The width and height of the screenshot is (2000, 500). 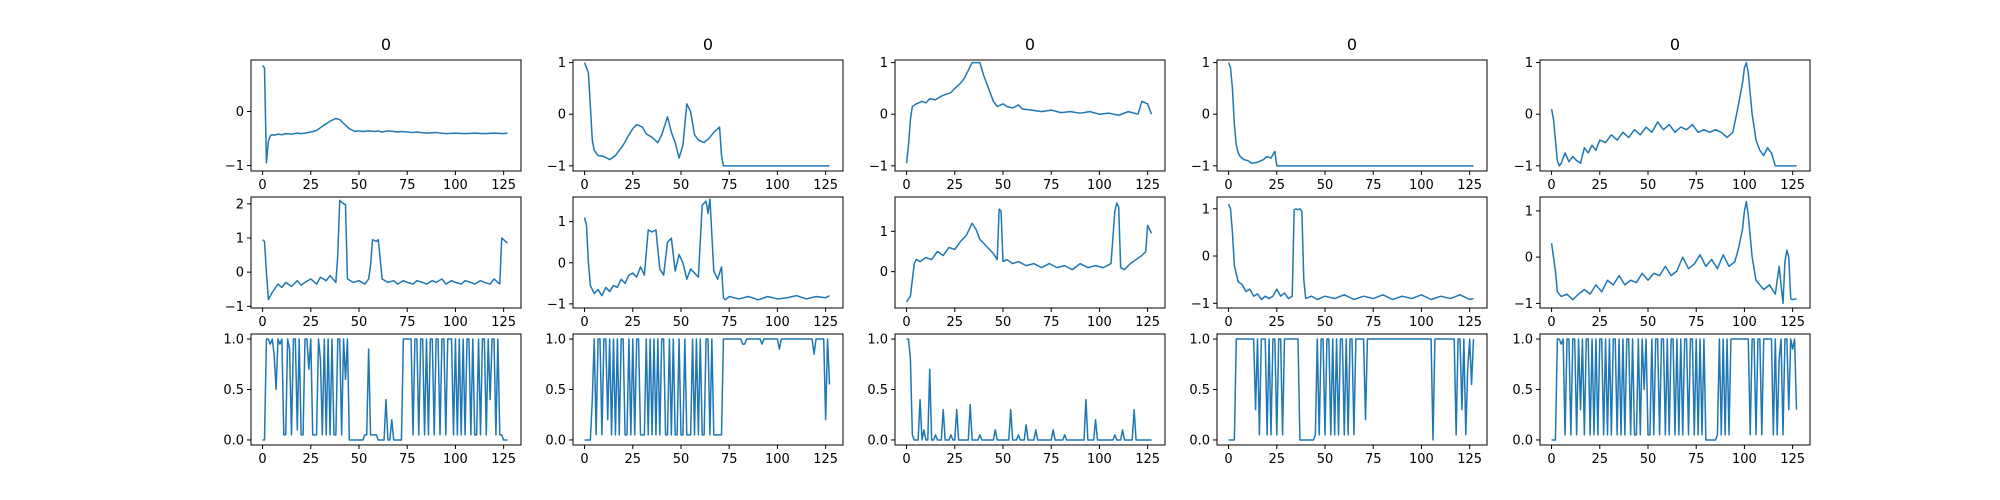 What do you see at coordinates (373, 263) in the screenshot?
I see `subplot-r1-c0: 0 25 50 75 100 125 −1 0 1 2` at bounding box center [373, 263].